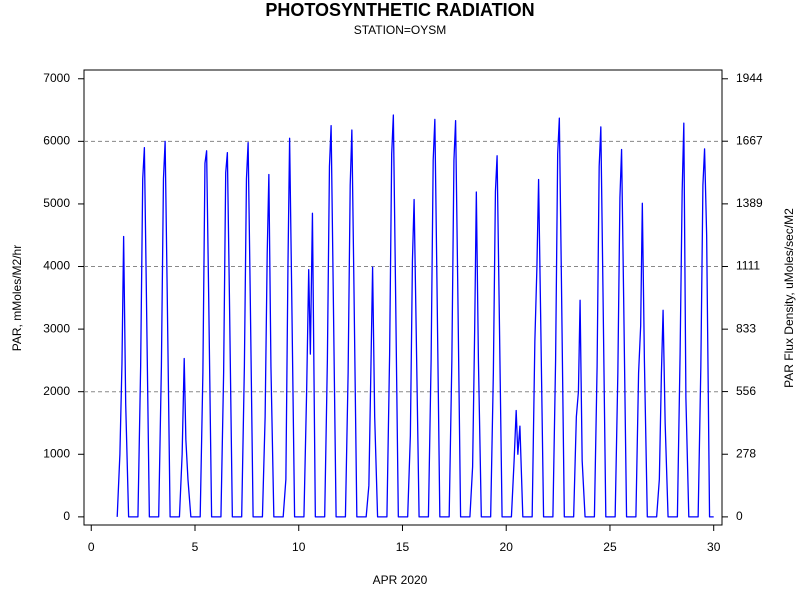 This screenshot has height=600, width=800. Describe the element at coordinates (739, 516) in the screenshot. I see `y2-tick-label: 0` at that location.